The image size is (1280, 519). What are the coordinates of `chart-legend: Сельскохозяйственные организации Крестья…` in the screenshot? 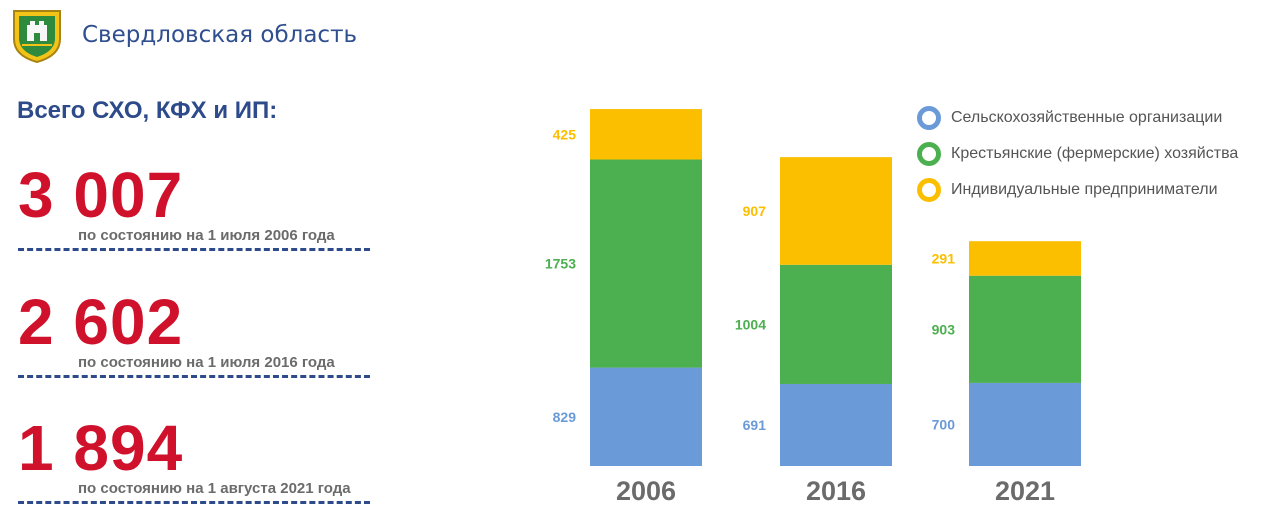 It's located at (1077, 154).